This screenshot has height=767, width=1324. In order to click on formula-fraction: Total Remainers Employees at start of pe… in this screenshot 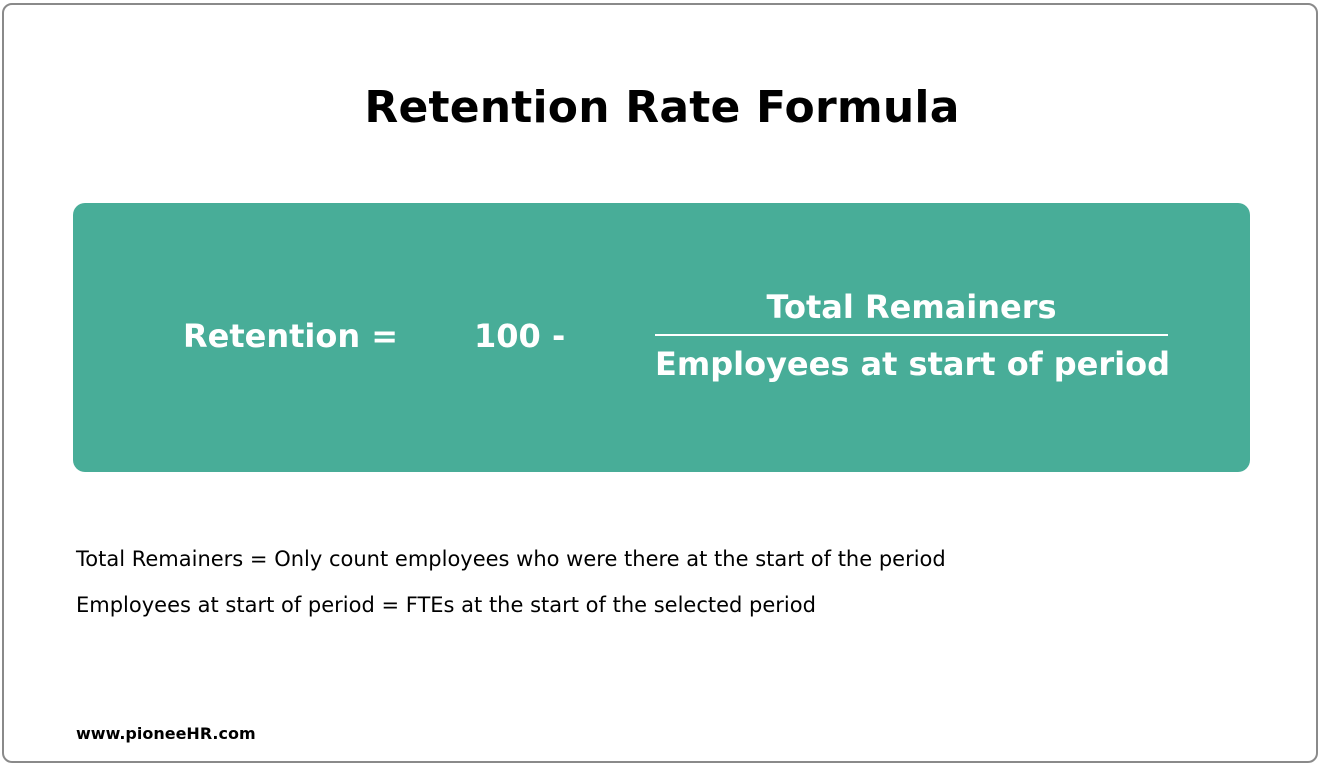, I will do `click(912, 335)`.